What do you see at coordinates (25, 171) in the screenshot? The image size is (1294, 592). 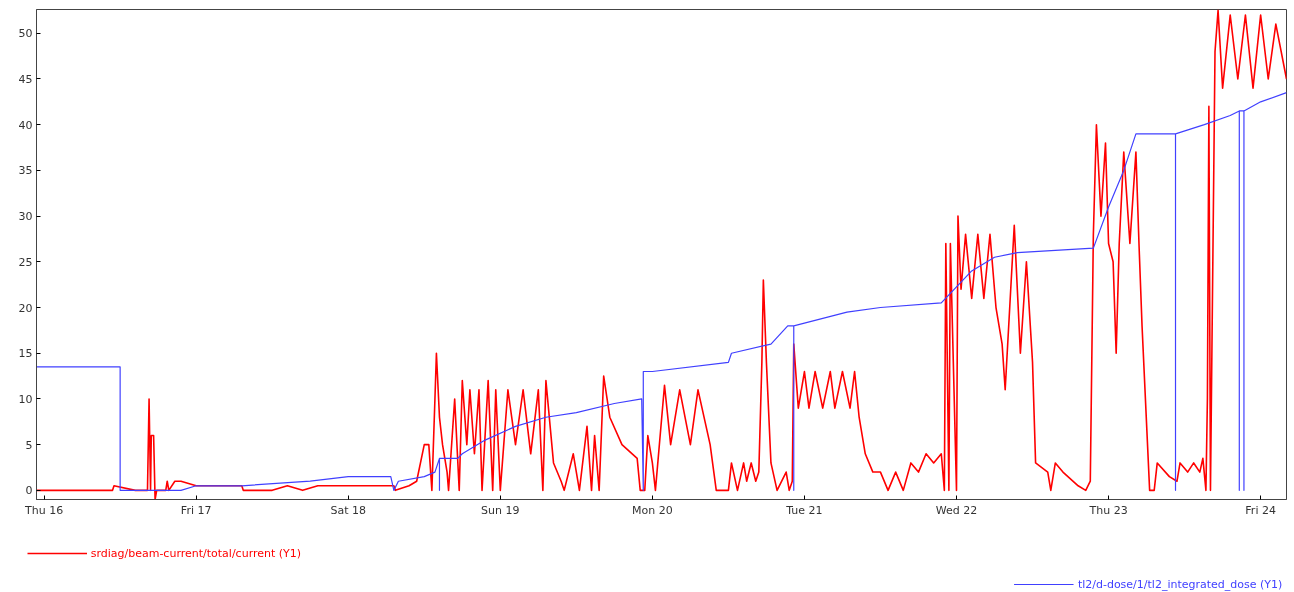 I see `y-tick-label: 35` at bounding box center [25, 171].